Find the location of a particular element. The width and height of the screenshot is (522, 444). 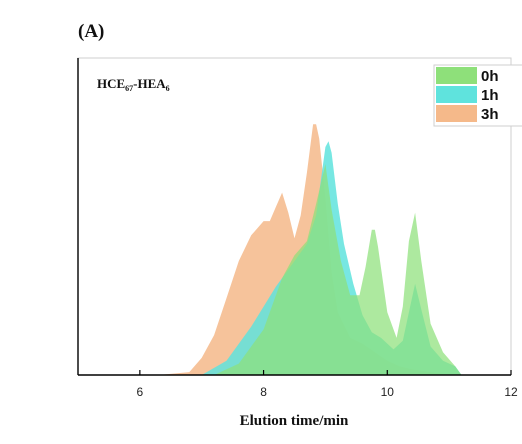

x-ticks: 6 8 10 12 is located at coordinates (327, 384).